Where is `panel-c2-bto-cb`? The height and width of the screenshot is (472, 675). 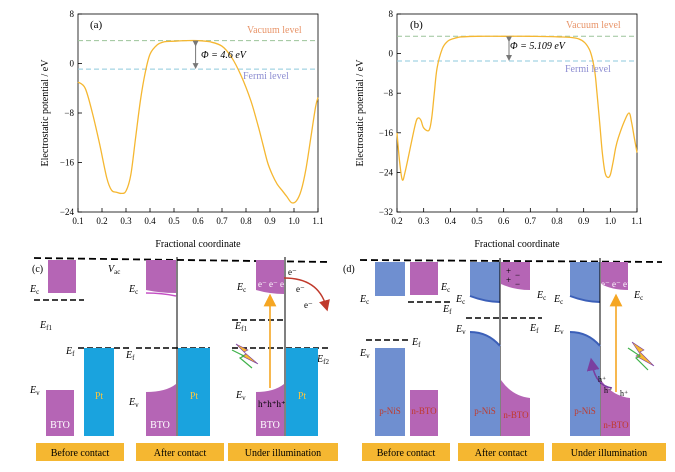
panel-c2-bto-cb is located at coordinates (161, 276).